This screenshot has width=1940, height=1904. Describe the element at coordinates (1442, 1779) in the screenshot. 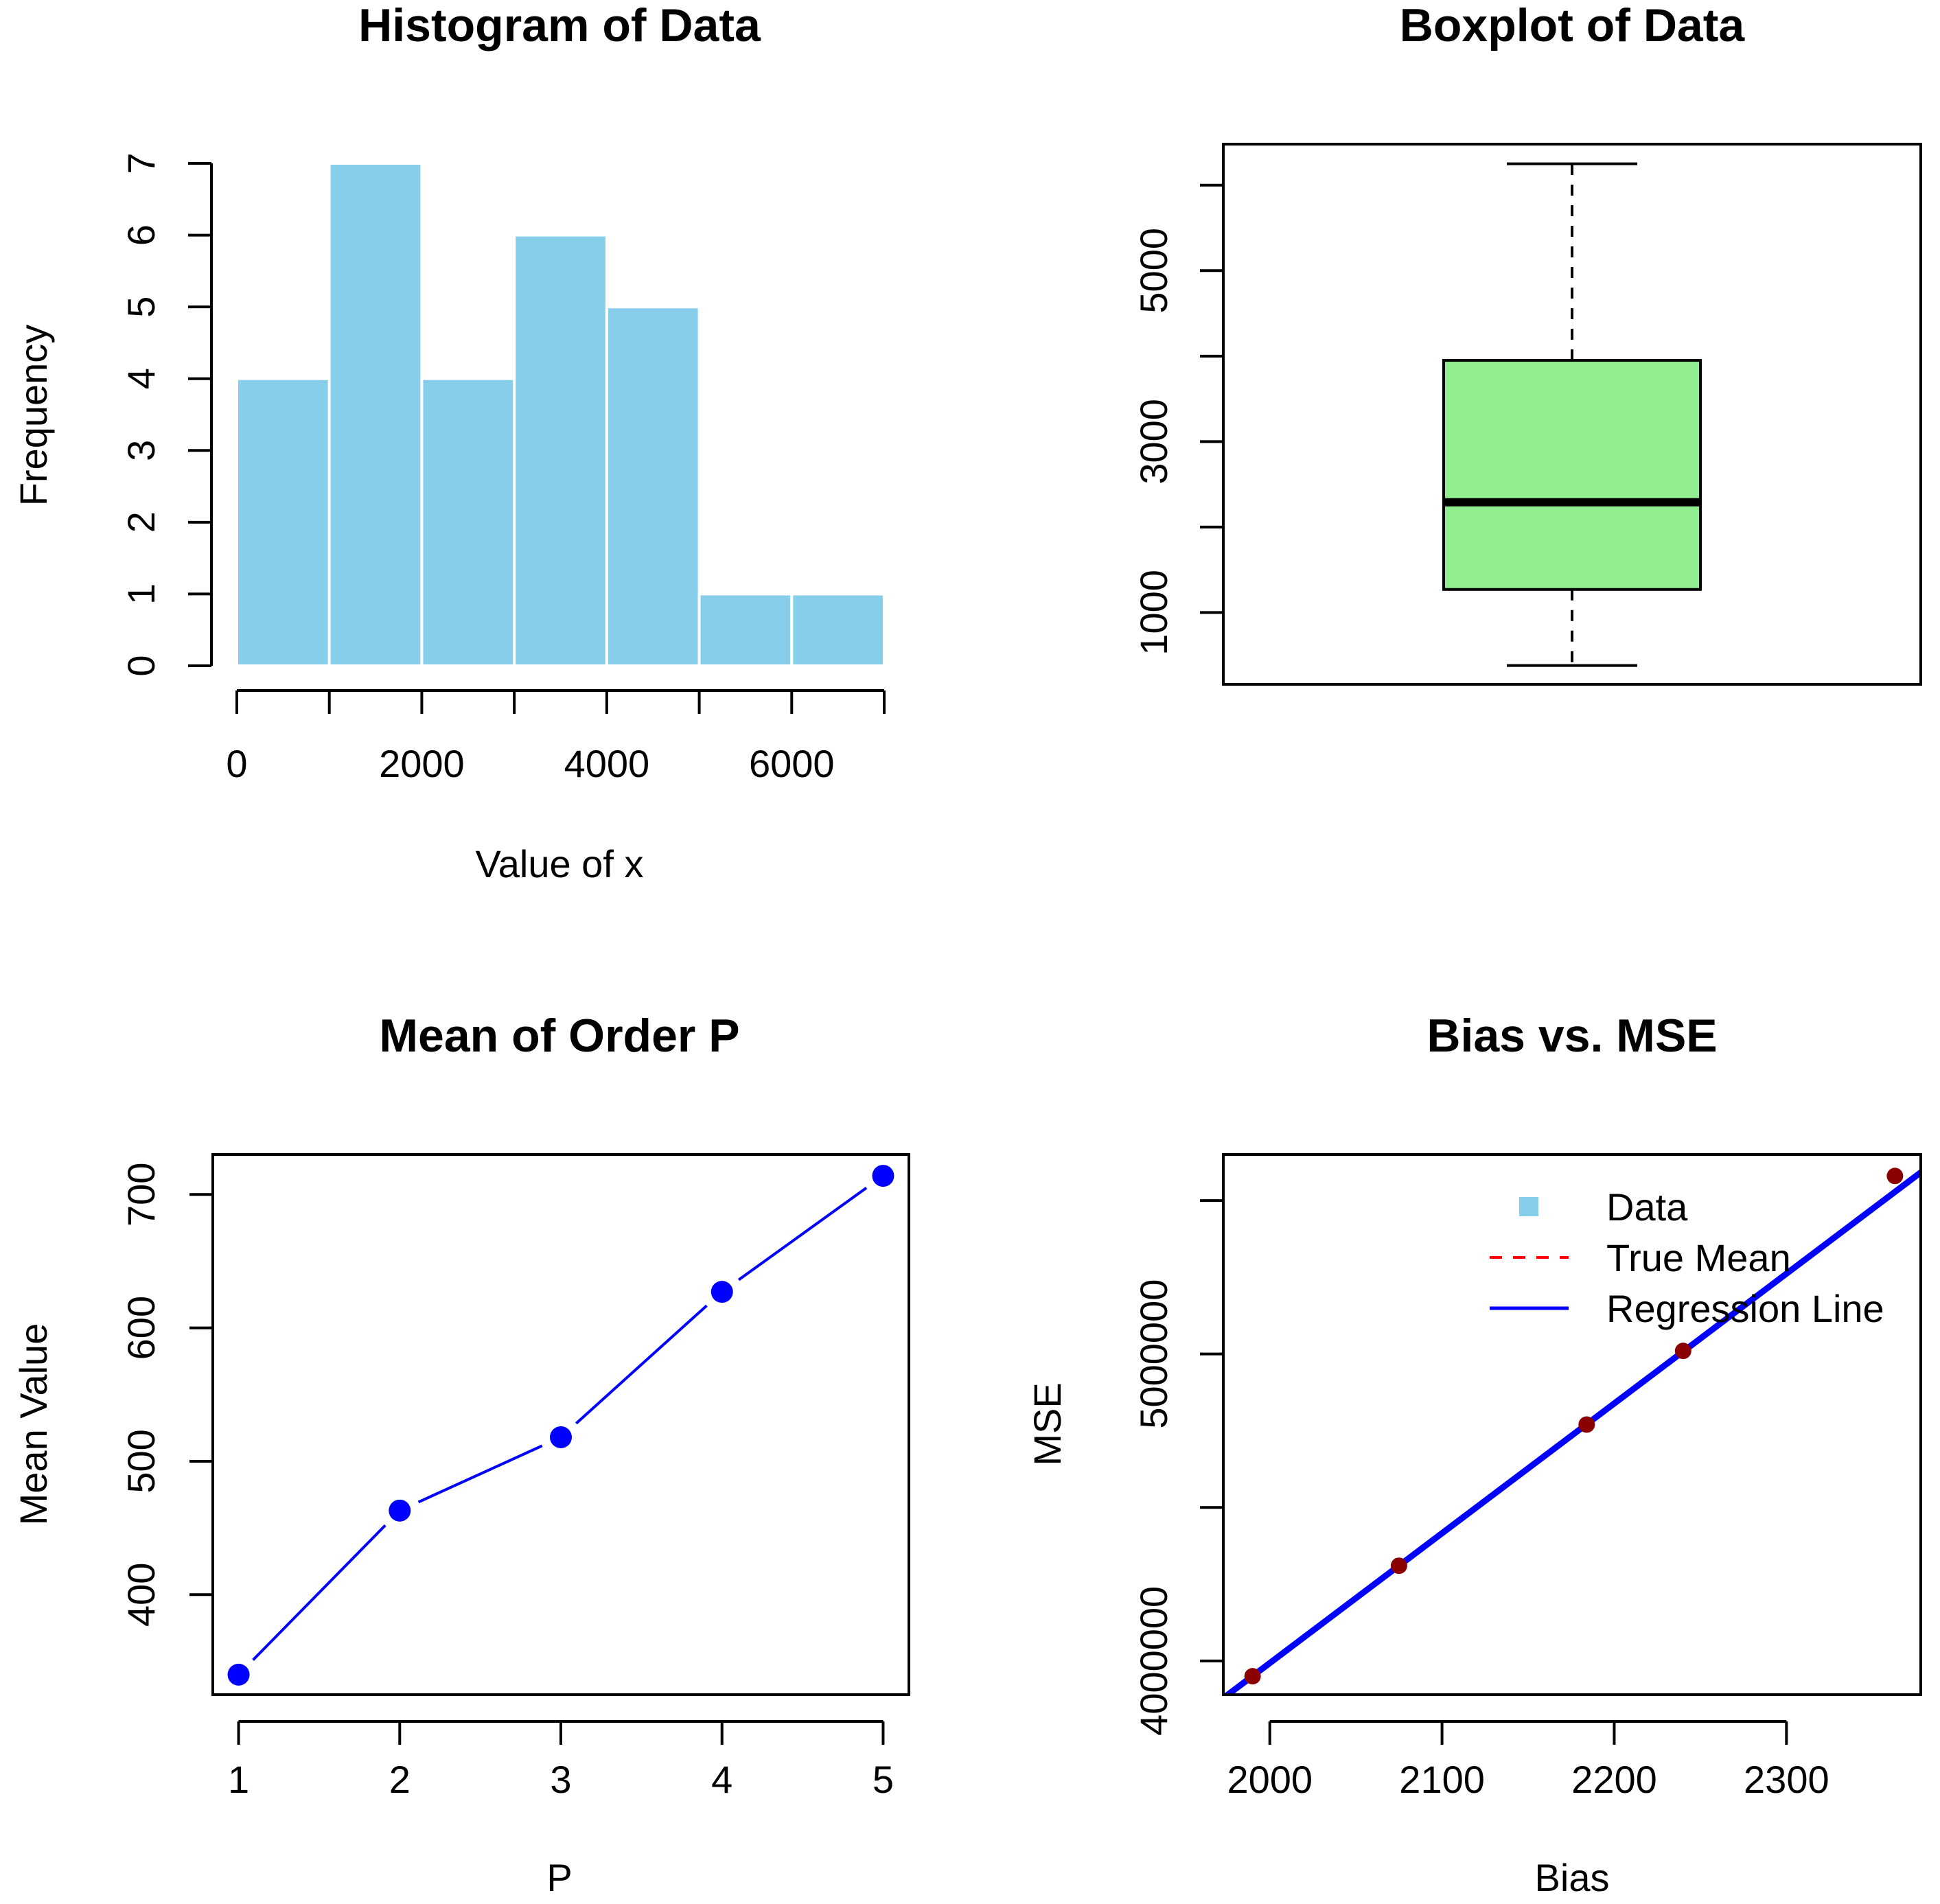

I see `bias-mse-x-tick-label: 2100` at that location.